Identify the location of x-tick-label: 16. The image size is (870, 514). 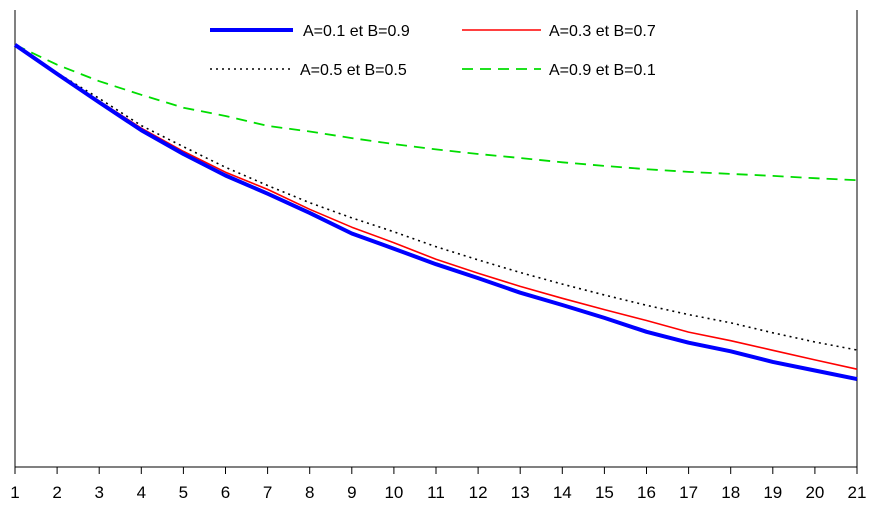
(646, 492).